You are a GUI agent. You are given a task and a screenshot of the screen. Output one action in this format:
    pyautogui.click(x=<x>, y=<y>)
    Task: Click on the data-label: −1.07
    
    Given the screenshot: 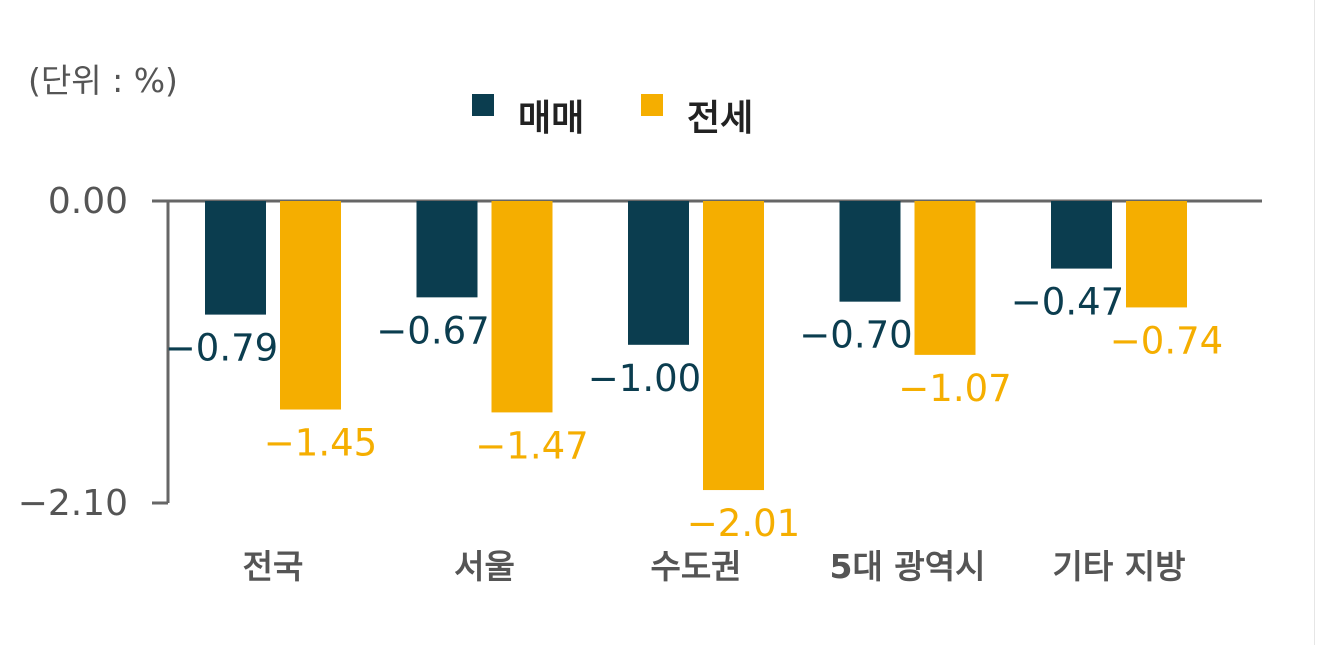 What is the action you would take?
    pyautogui.click(x=954, y=388)
    